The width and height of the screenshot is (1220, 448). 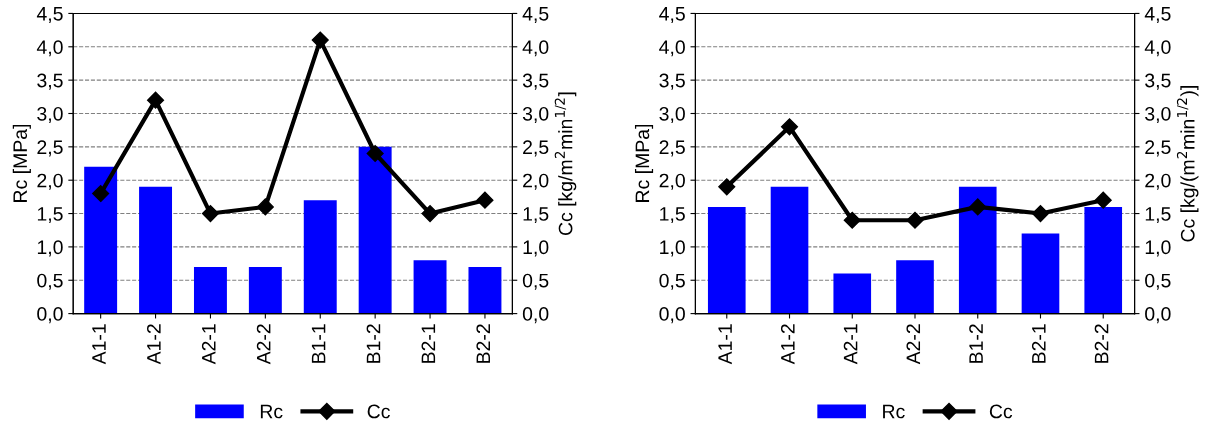 I want to click on y2-axis-title: Cc [kg/(m$^{2}$min$^{1/2}$)], so click(x=1187, y=164).